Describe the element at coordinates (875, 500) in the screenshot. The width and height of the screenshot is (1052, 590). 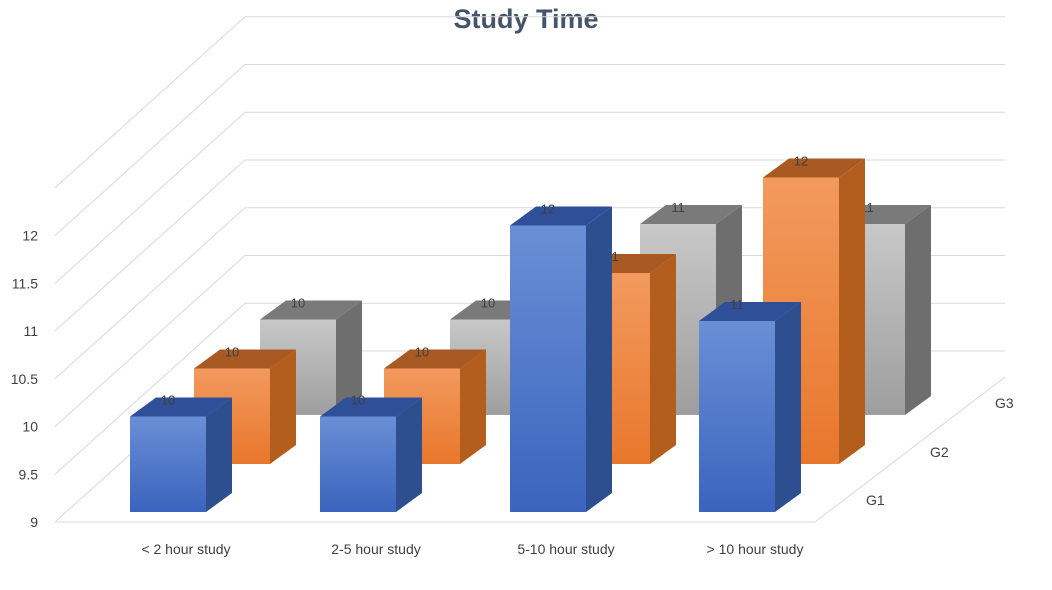
I see `series-axis-label: G1` at that location.